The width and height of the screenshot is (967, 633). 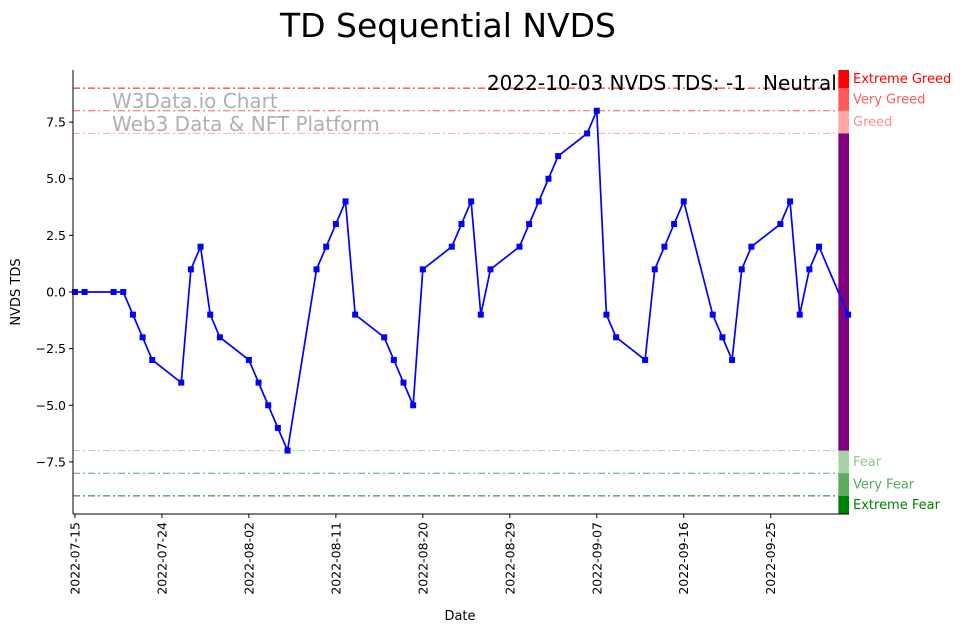 I want to click on latest-annotation: 2022-10-03 NVDS TDS: -1 Neutral, so click(x=662, y=83).